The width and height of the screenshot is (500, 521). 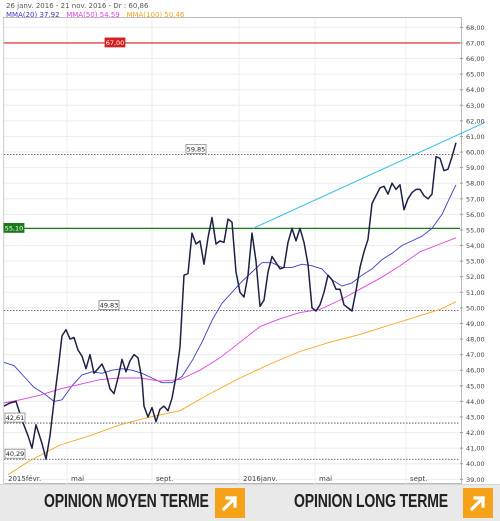 I want to click on y-tick-label: 43,00, so click(x=475, y=417).